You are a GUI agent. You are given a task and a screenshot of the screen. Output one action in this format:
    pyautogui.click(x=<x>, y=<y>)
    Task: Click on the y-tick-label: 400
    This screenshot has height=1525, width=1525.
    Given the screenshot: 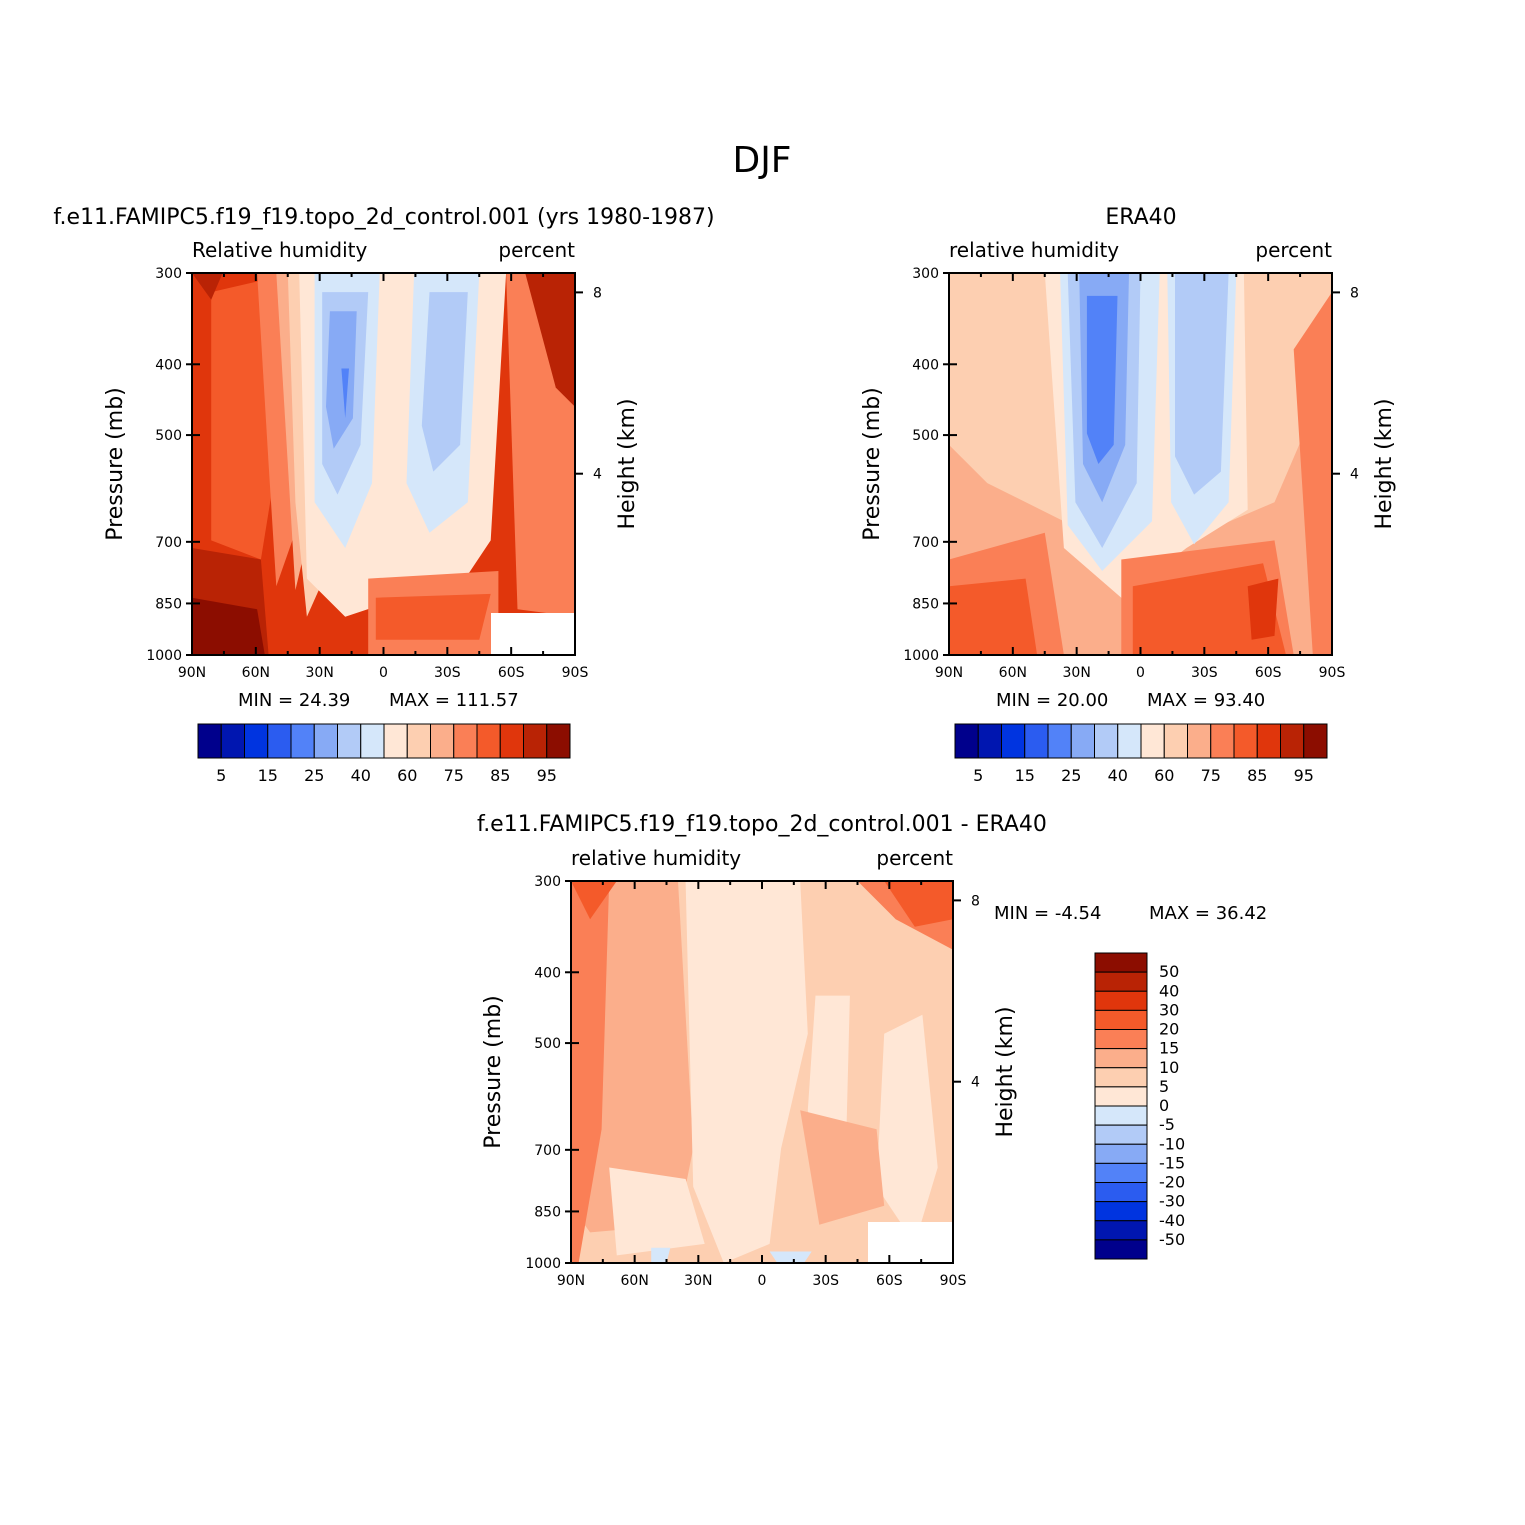 What is the action you would take?
    pyautogui.click(x=547, y=973)
    